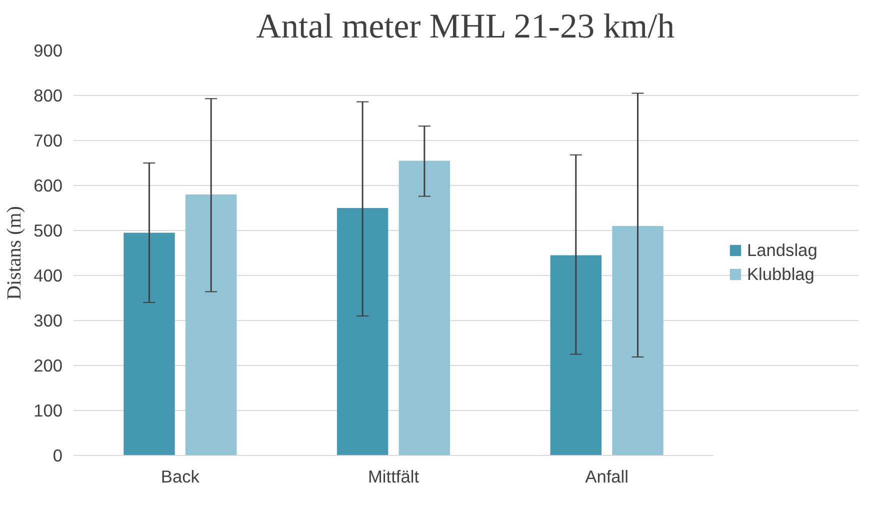 The height and width of the screenshot is (525, 889). Describe the element at coordinates (48, 96) in the screenshot. I see `y-tick-label: 800` at that location.